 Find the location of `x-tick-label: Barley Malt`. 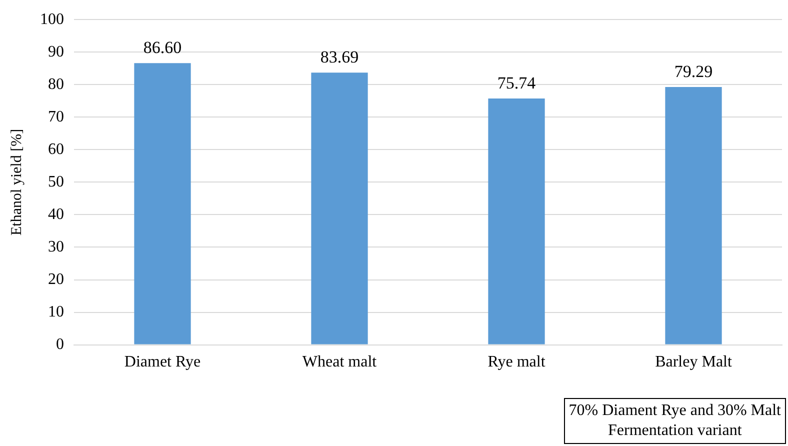

x-tick-label: Barley Malt is located at coordinates (693, 362).